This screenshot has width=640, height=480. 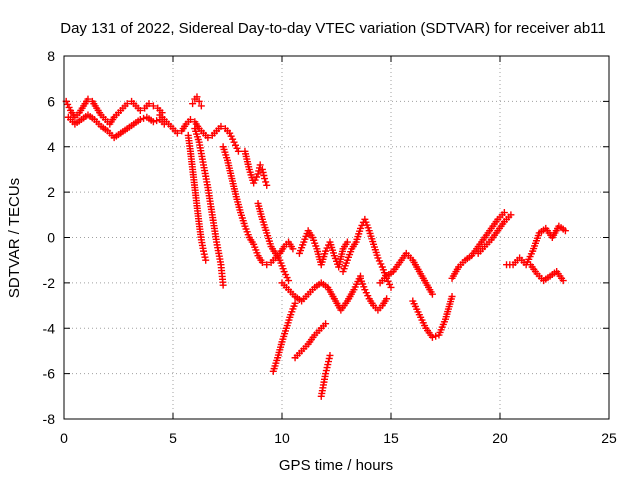 I want to click on series-deepest, so click(x=325, y=375).